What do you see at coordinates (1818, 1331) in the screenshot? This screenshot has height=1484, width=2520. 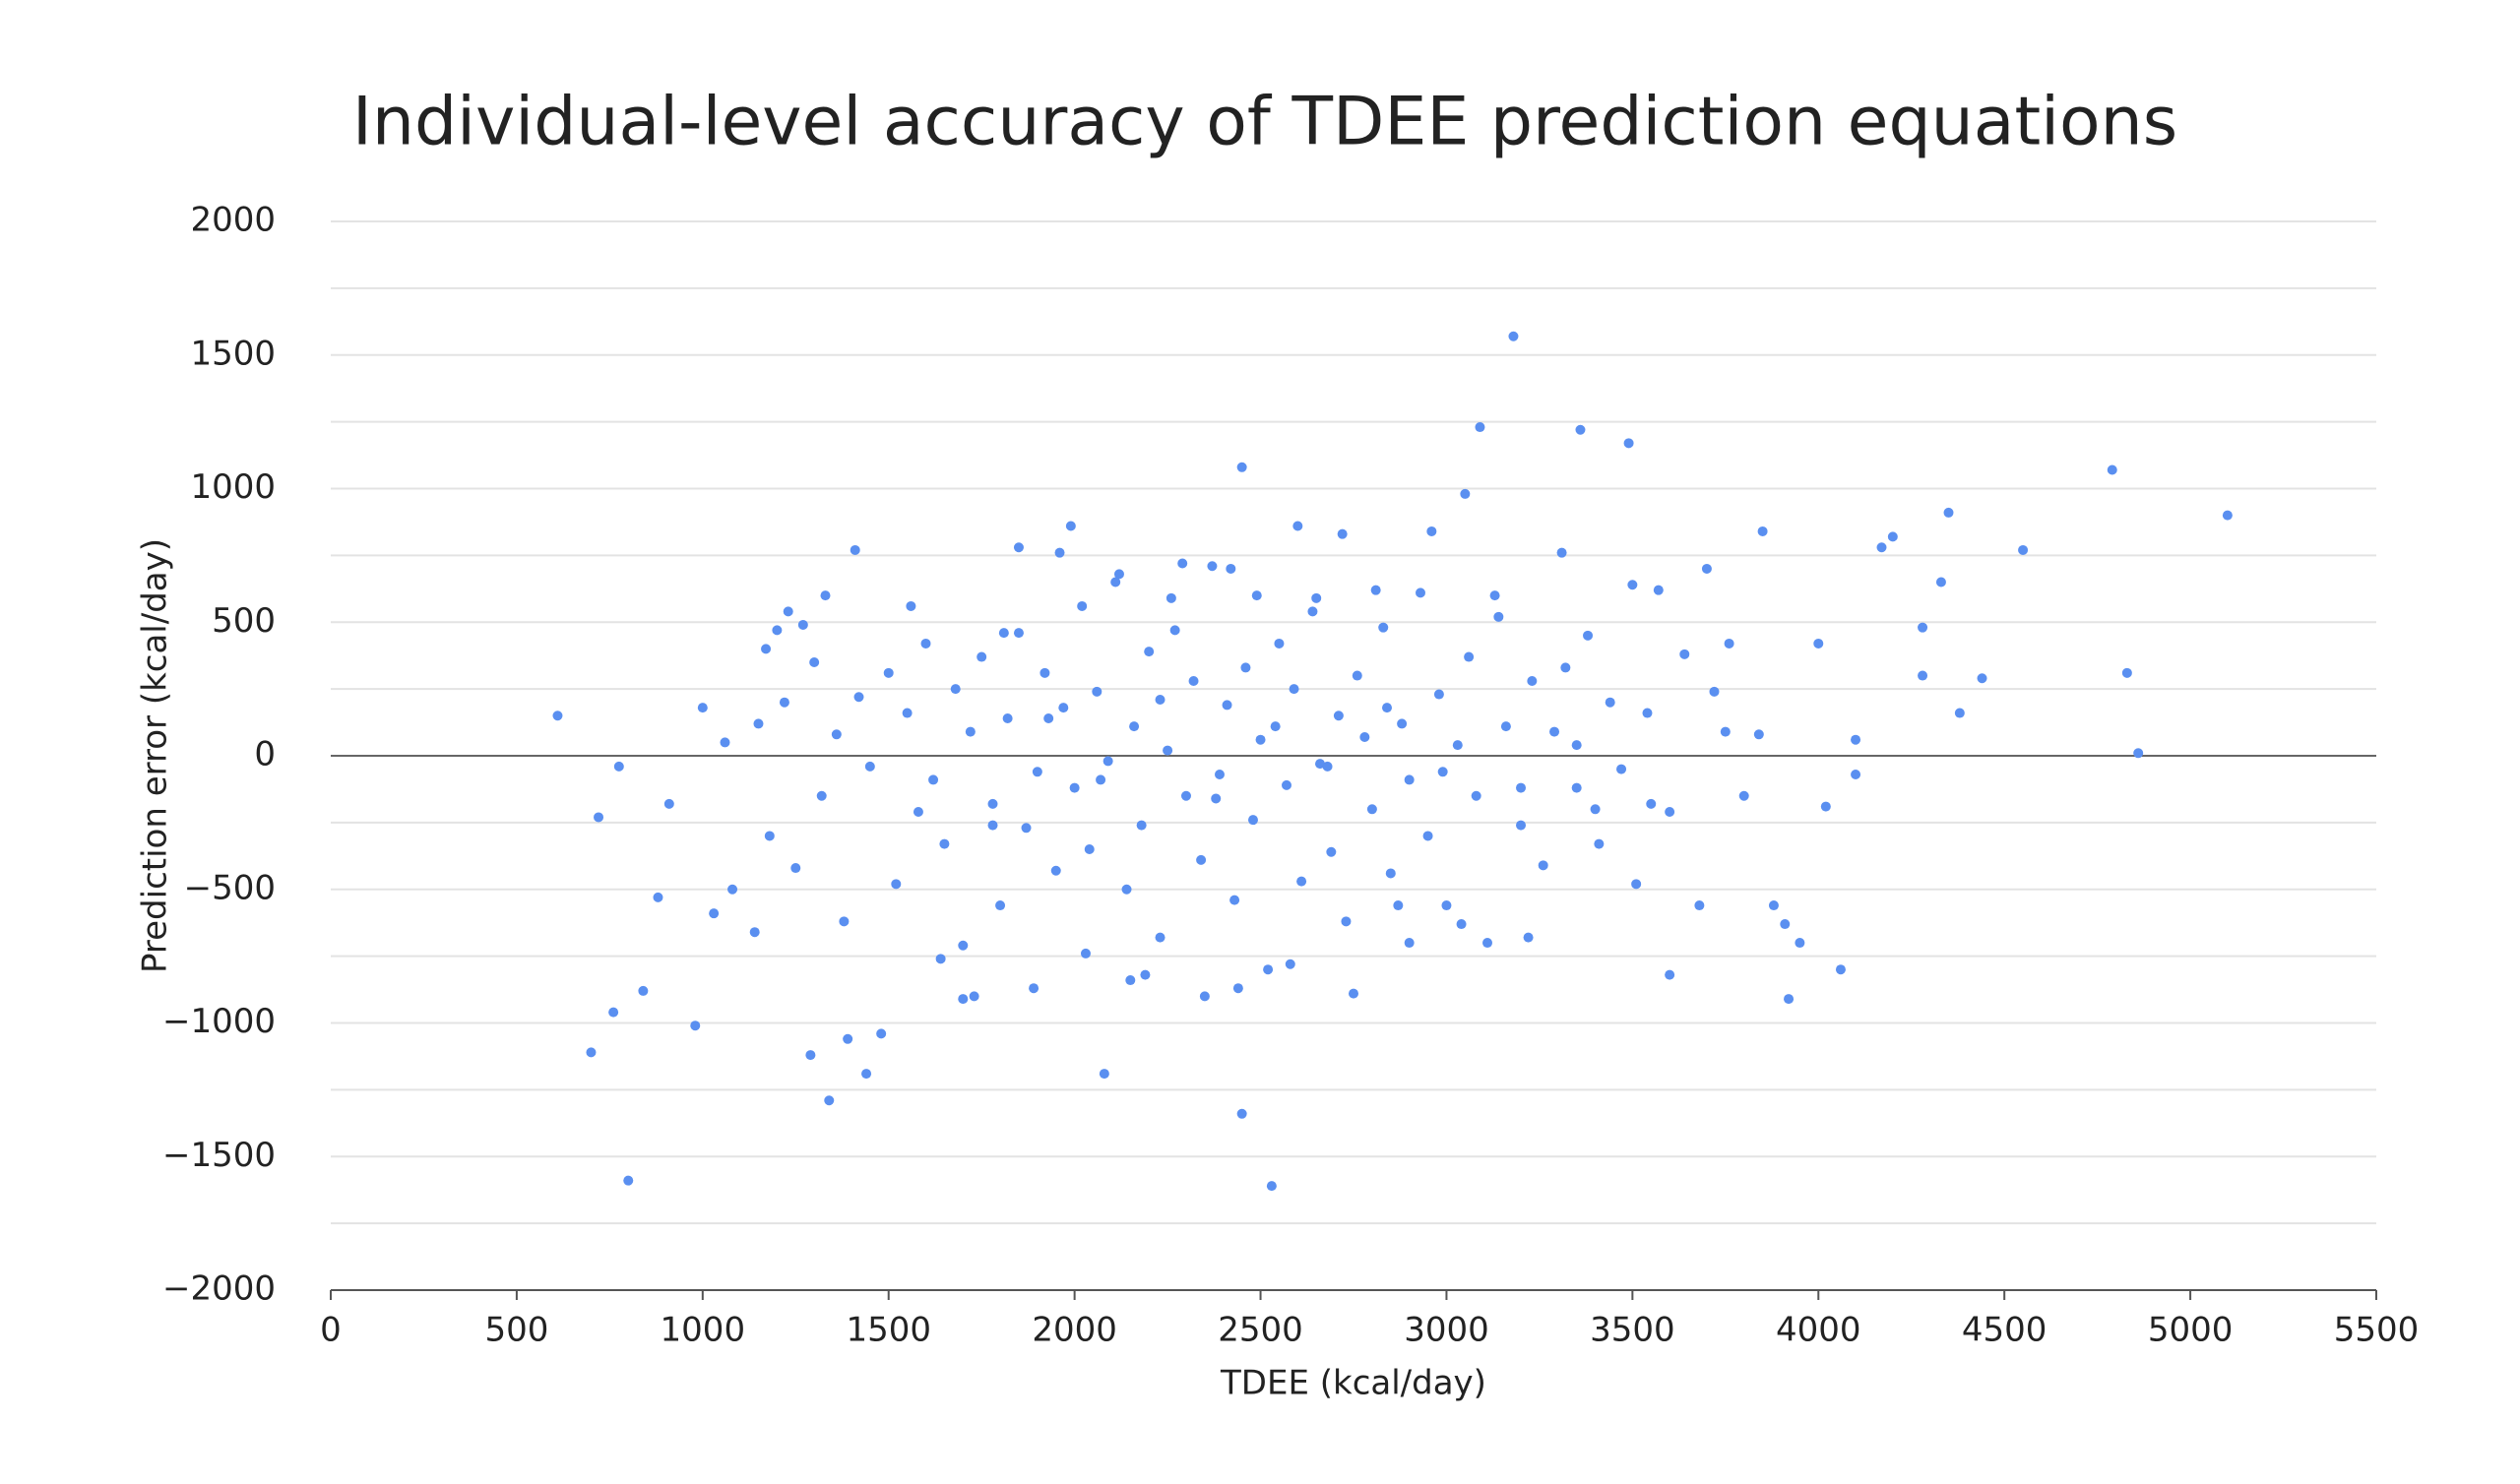 I see `x-tick-label: 4000` at bounding box center [1818, 1331].